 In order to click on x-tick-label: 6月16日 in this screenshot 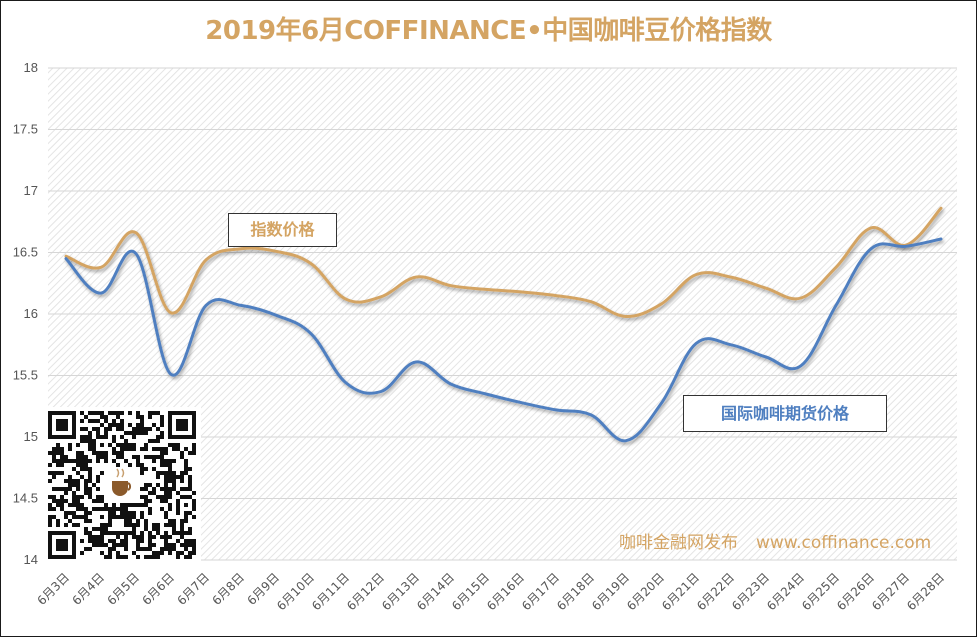, I will do `click(505, 591)`.